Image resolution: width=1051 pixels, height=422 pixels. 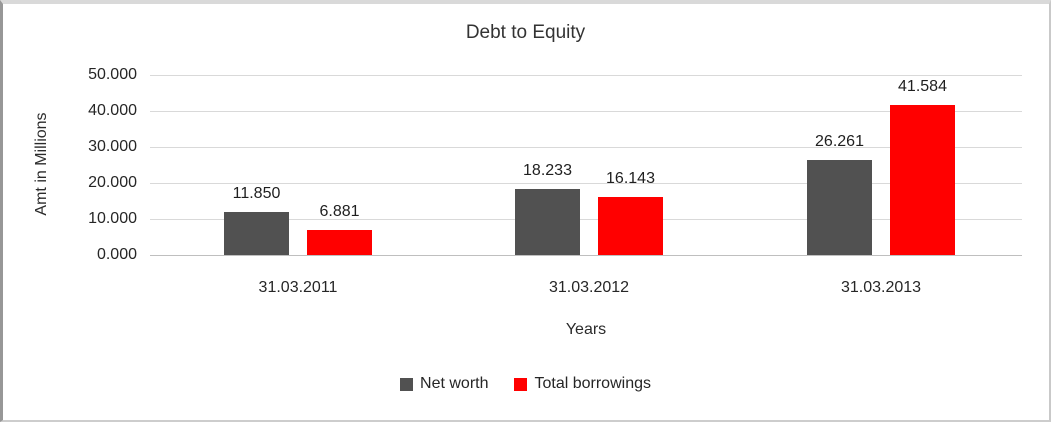 What do you see at coordinates (256, 193) in the screenshot?
I see `bar-value-label: 11.850` at bounding box center [256, 193].